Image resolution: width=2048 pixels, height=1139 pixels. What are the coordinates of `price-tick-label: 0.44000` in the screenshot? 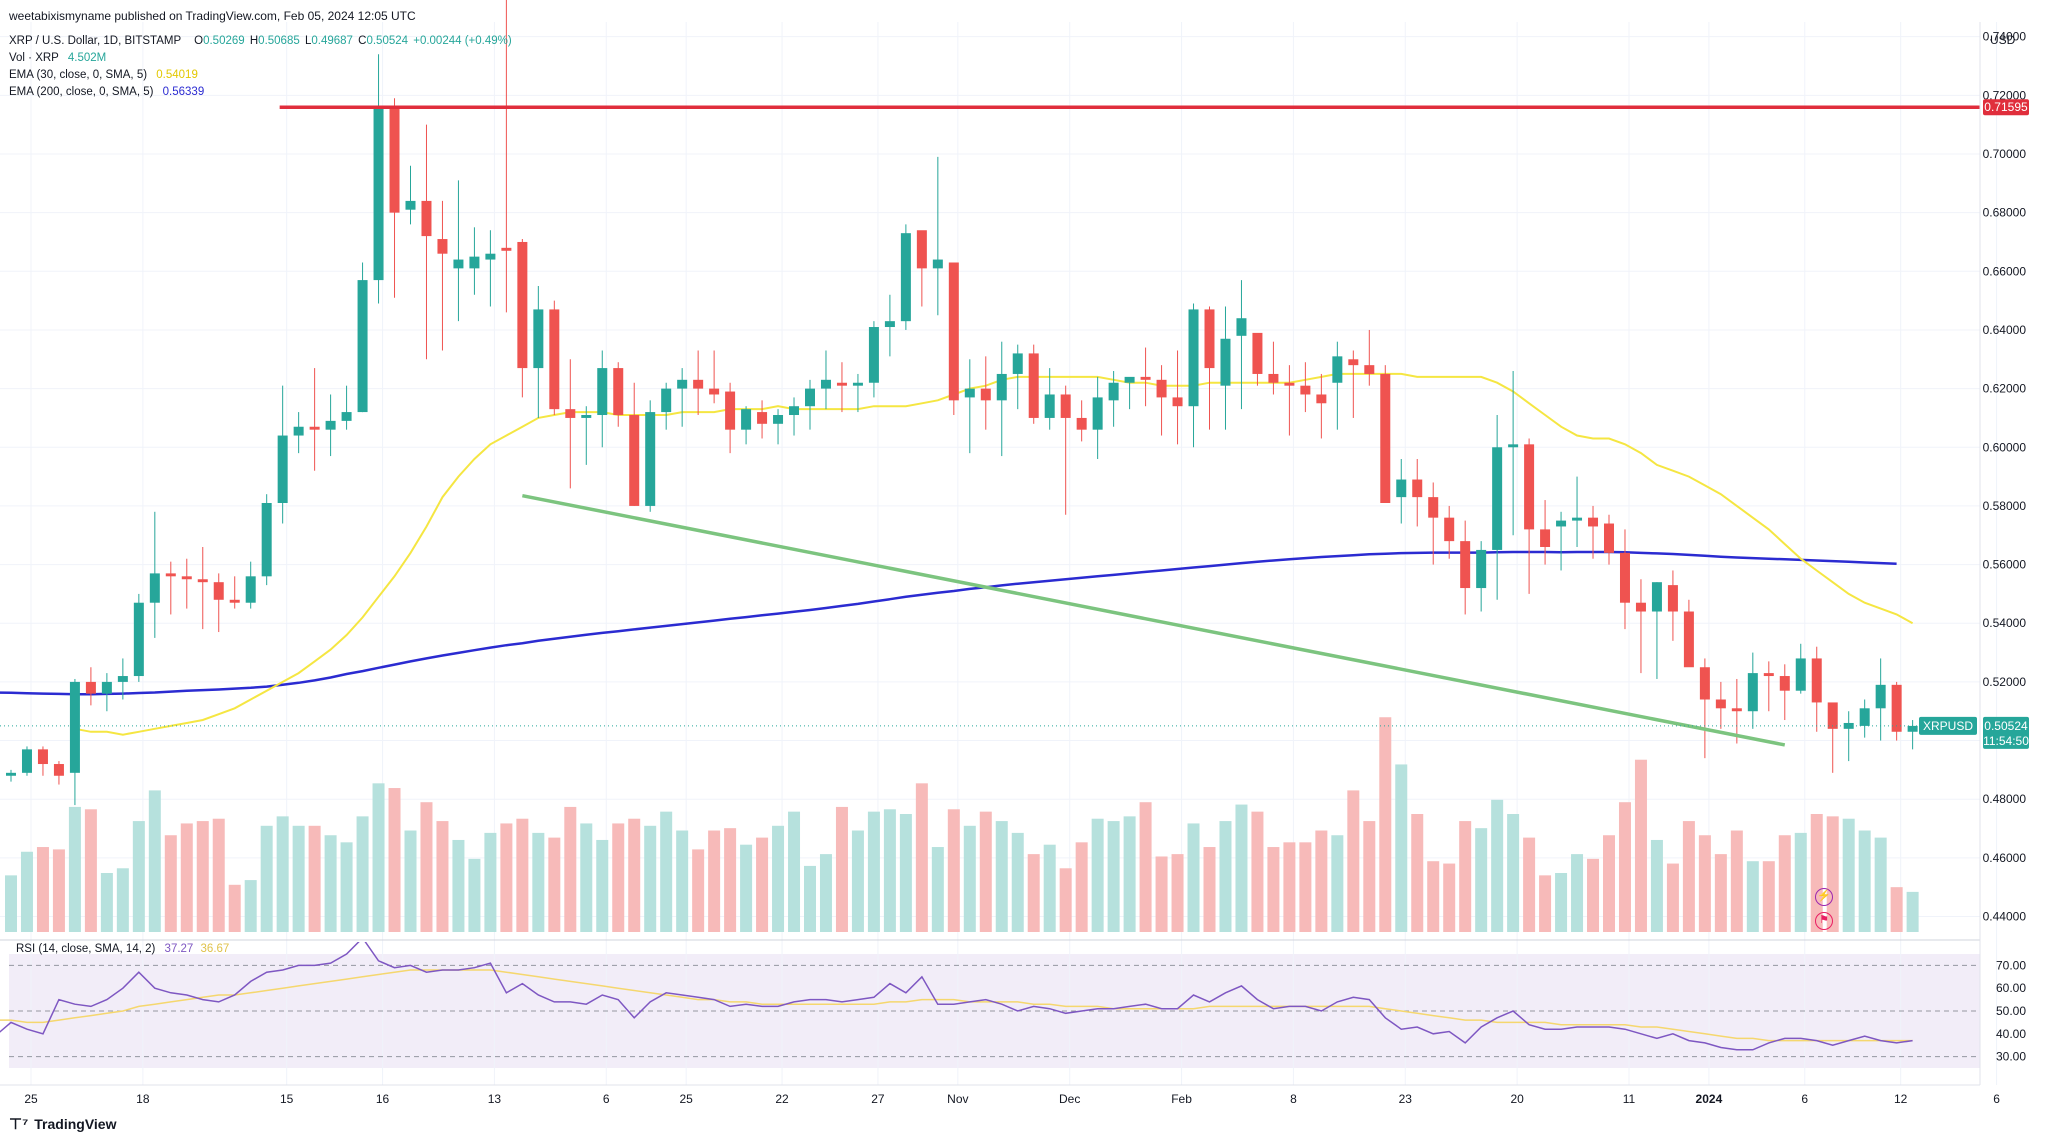 It's located at (2005, 917).